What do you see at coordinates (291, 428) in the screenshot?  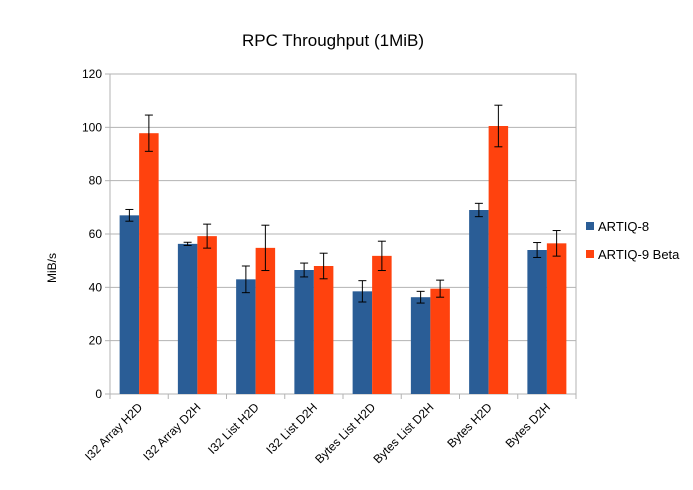 I see `x-tick-label: I32 List D2H` at bounding box center [291, 428].